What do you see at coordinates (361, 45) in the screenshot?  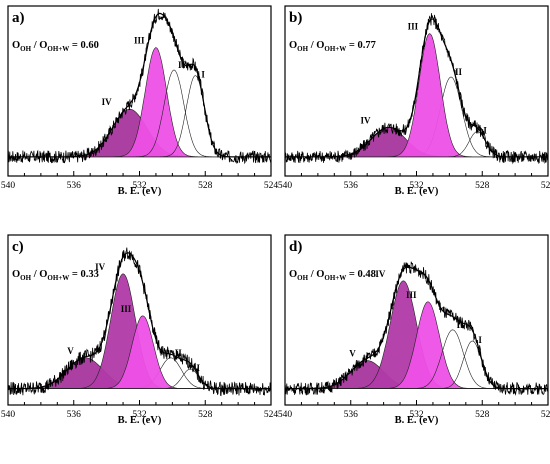 I see `ratio-value: = 0.77` at bounding box center [361, 45].